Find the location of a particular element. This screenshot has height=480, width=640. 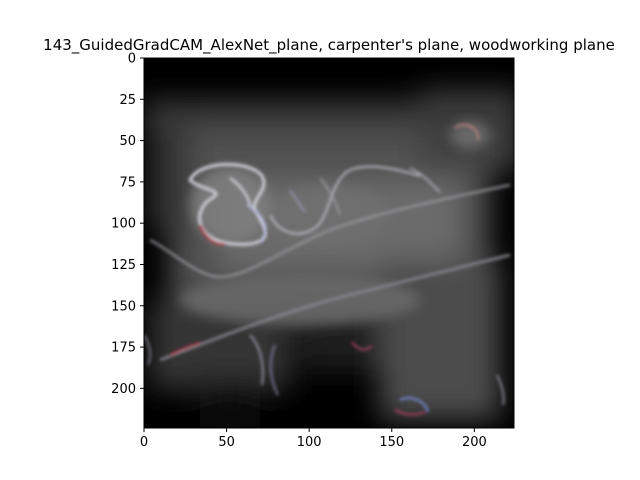

x-tick-label: 200 is located at coordinates (474, 442).